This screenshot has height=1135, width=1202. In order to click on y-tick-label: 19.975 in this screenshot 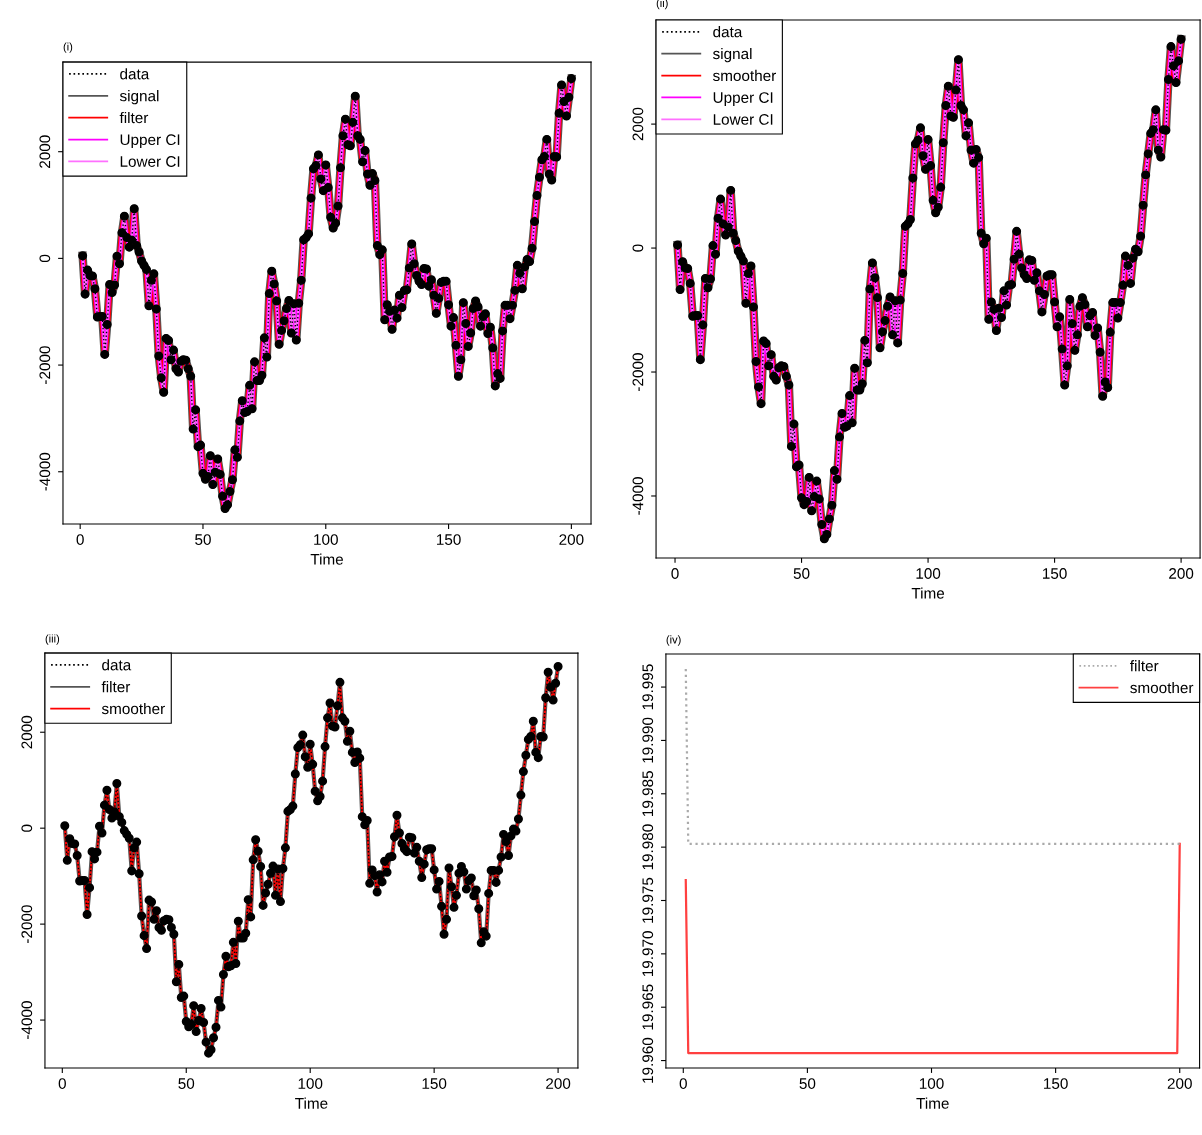, I will do `click(648, 900)`.